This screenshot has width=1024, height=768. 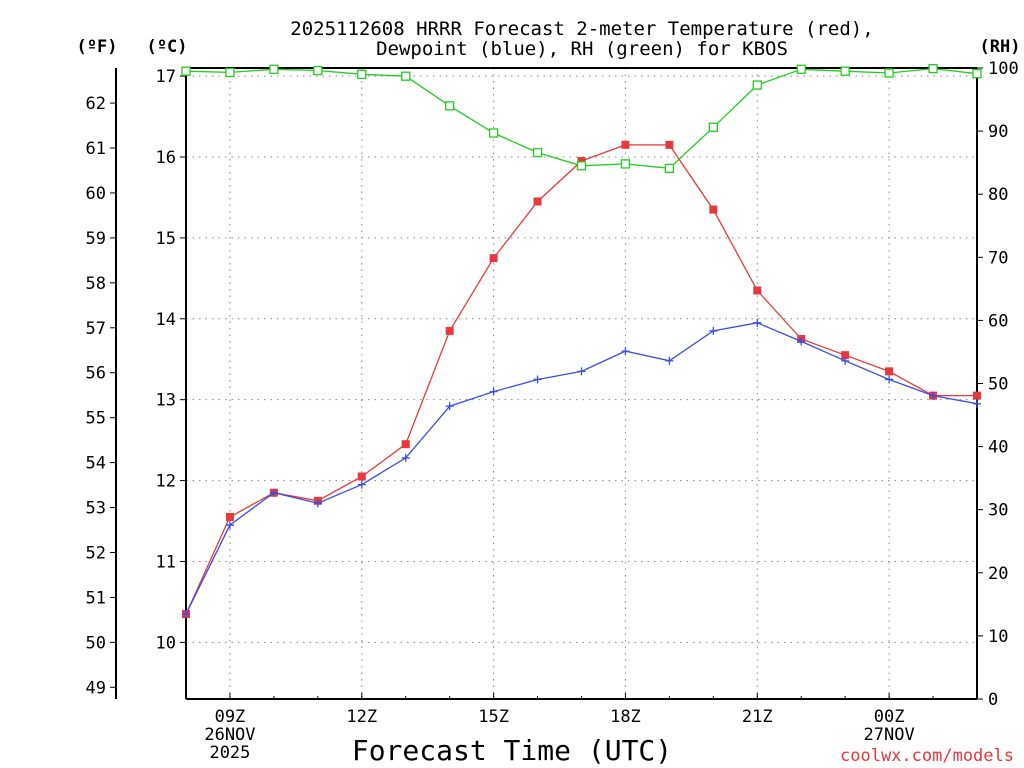 What do you see at coordinates (166, 562) in the screenshot?
I see `celsius-tick-label: 11` at bounding box center [166, 562].